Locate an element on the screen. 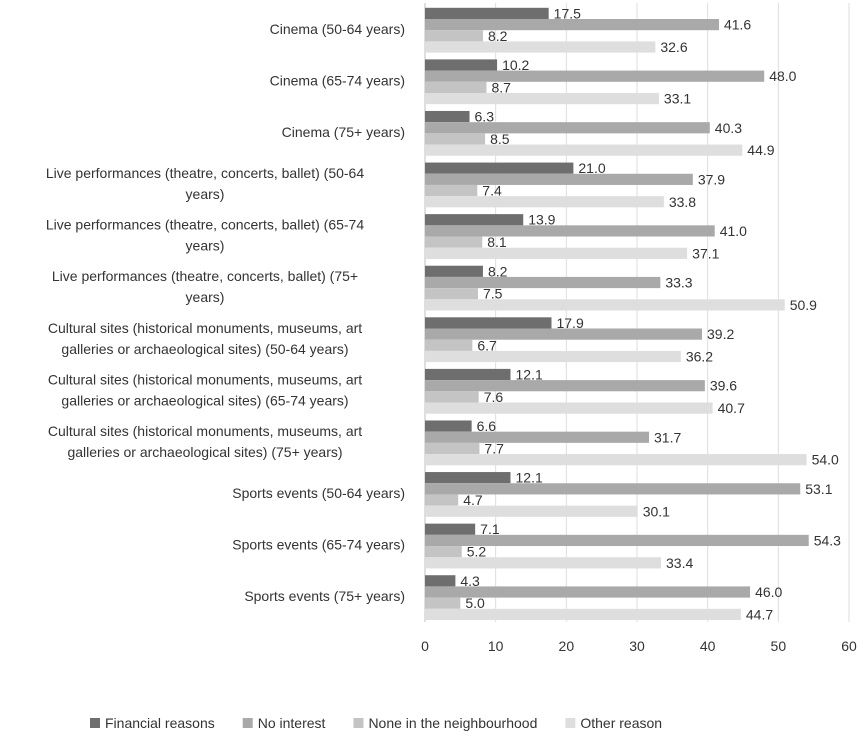  data-label: 7.1 is located at coordinates (490, 529).